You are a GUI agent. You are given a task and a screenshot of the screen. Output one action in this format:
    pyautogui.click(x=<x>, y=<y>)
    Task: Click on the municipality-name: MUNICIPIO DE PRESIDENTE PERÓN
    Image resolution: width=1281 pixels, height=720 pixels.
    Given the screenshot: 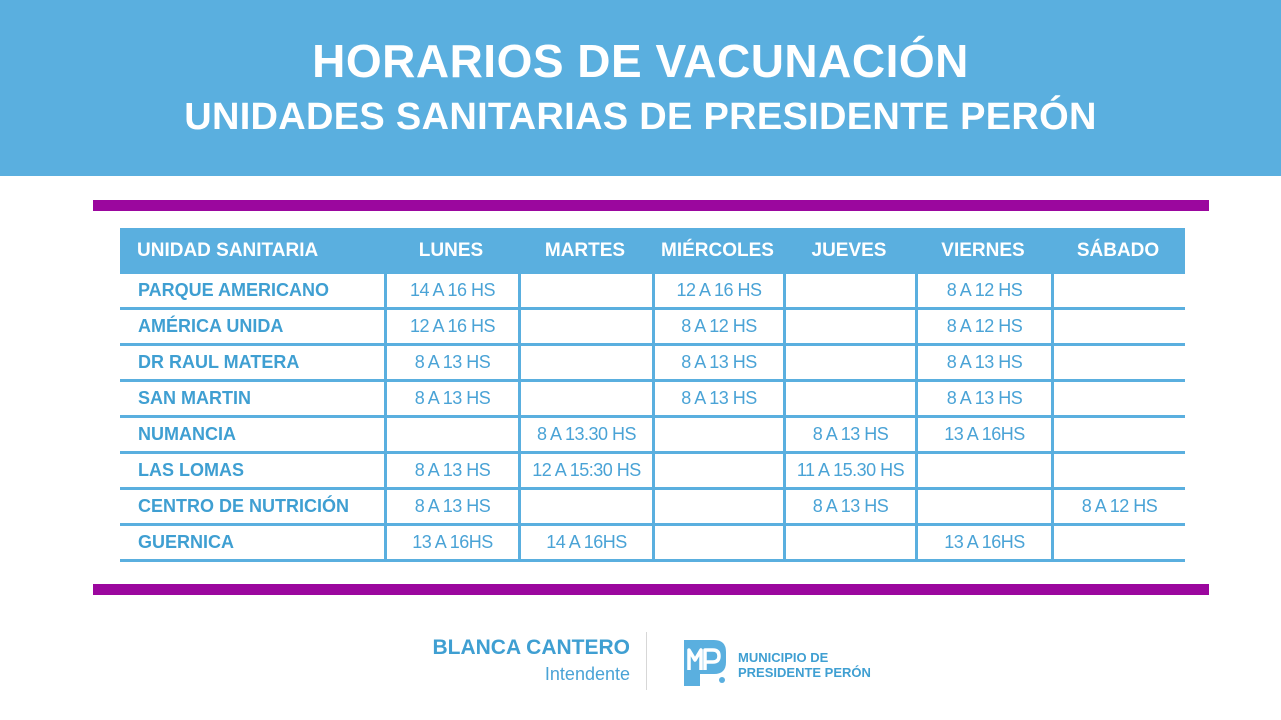 What is the action you would take?
    pyautogui.click(x=804, y=665)
    